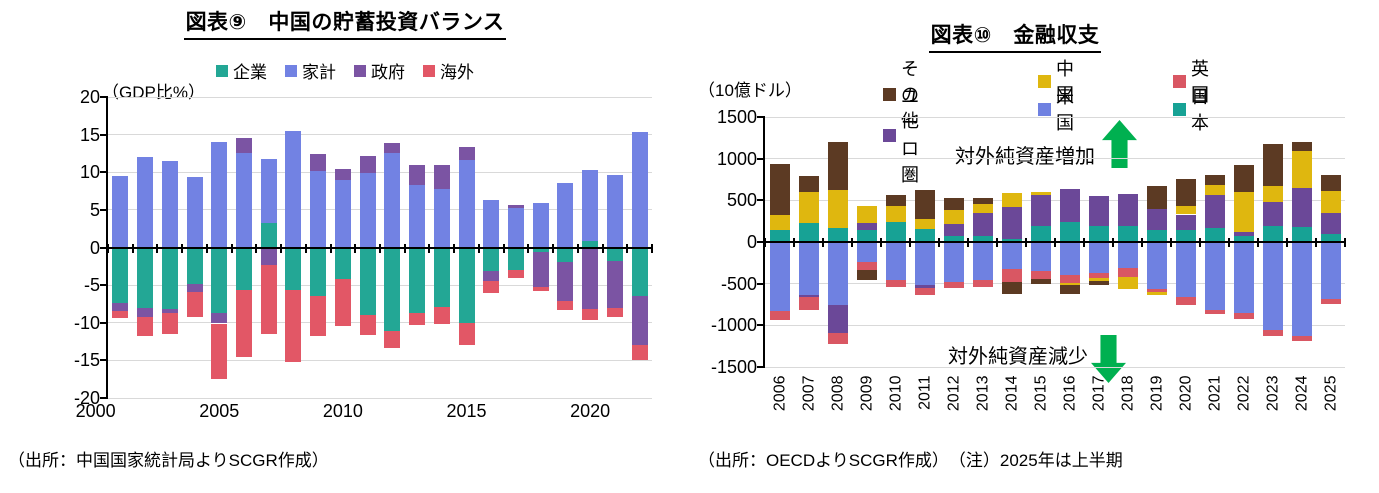  What do you see at coordinates (1025, 157) in the screenshot?
I see `net-foreign-assets-increase-label: 対外純資産増加` at bounding box center [1025, 157].